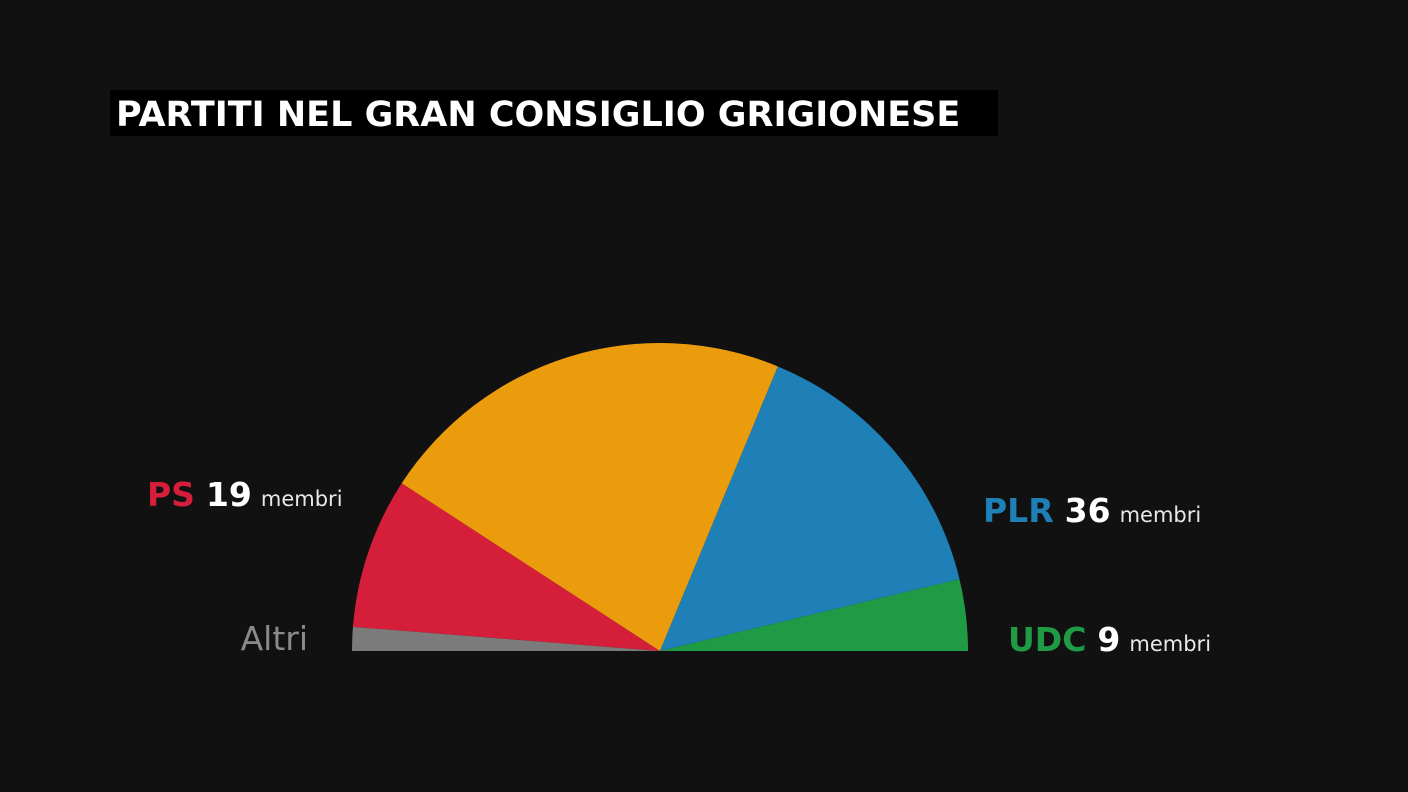  What do you see at coordinates (538, 115) in the screenshot?
I see `chart-title: PARTITI NEL GRAN CONSIGLIO GRIGIONESE` at bounding box center [538, 115].